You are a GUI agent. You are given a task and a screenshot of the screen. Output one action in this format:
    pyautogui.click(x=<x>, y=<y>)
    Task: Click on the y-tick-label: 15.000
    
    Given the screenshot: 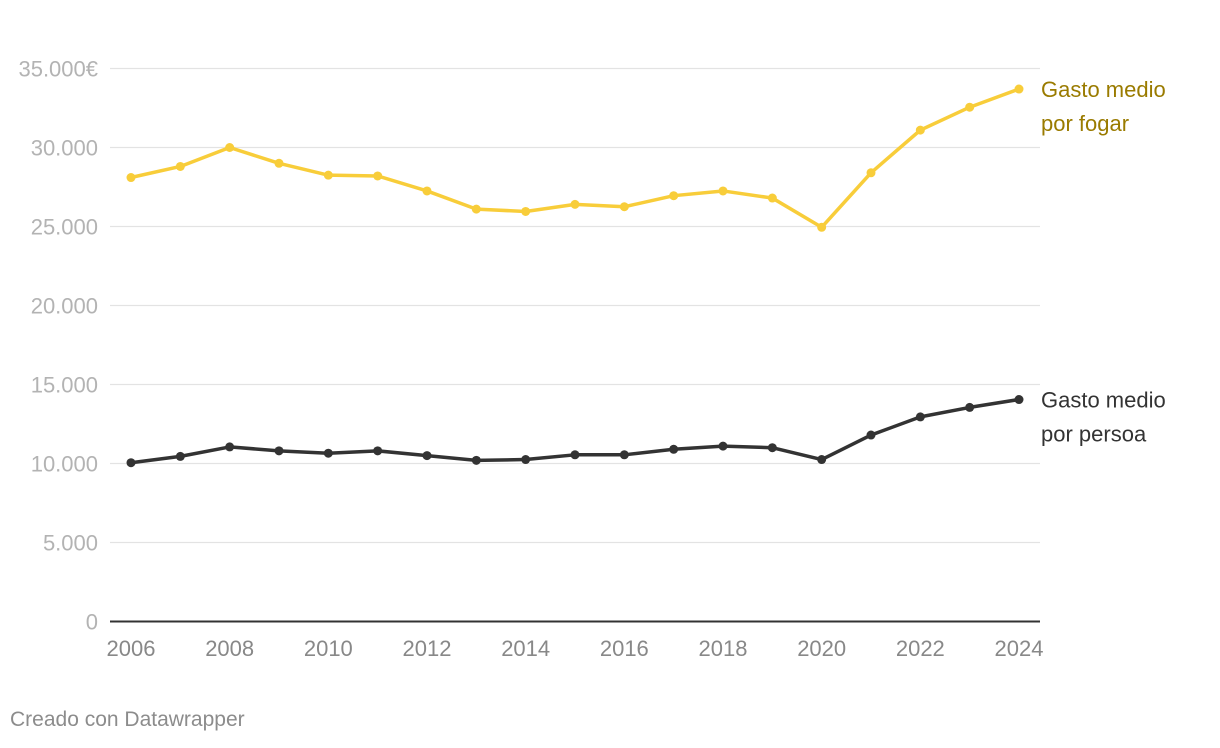 What is the action you would take?
    pyautogui.click(x=64, y=385)
    